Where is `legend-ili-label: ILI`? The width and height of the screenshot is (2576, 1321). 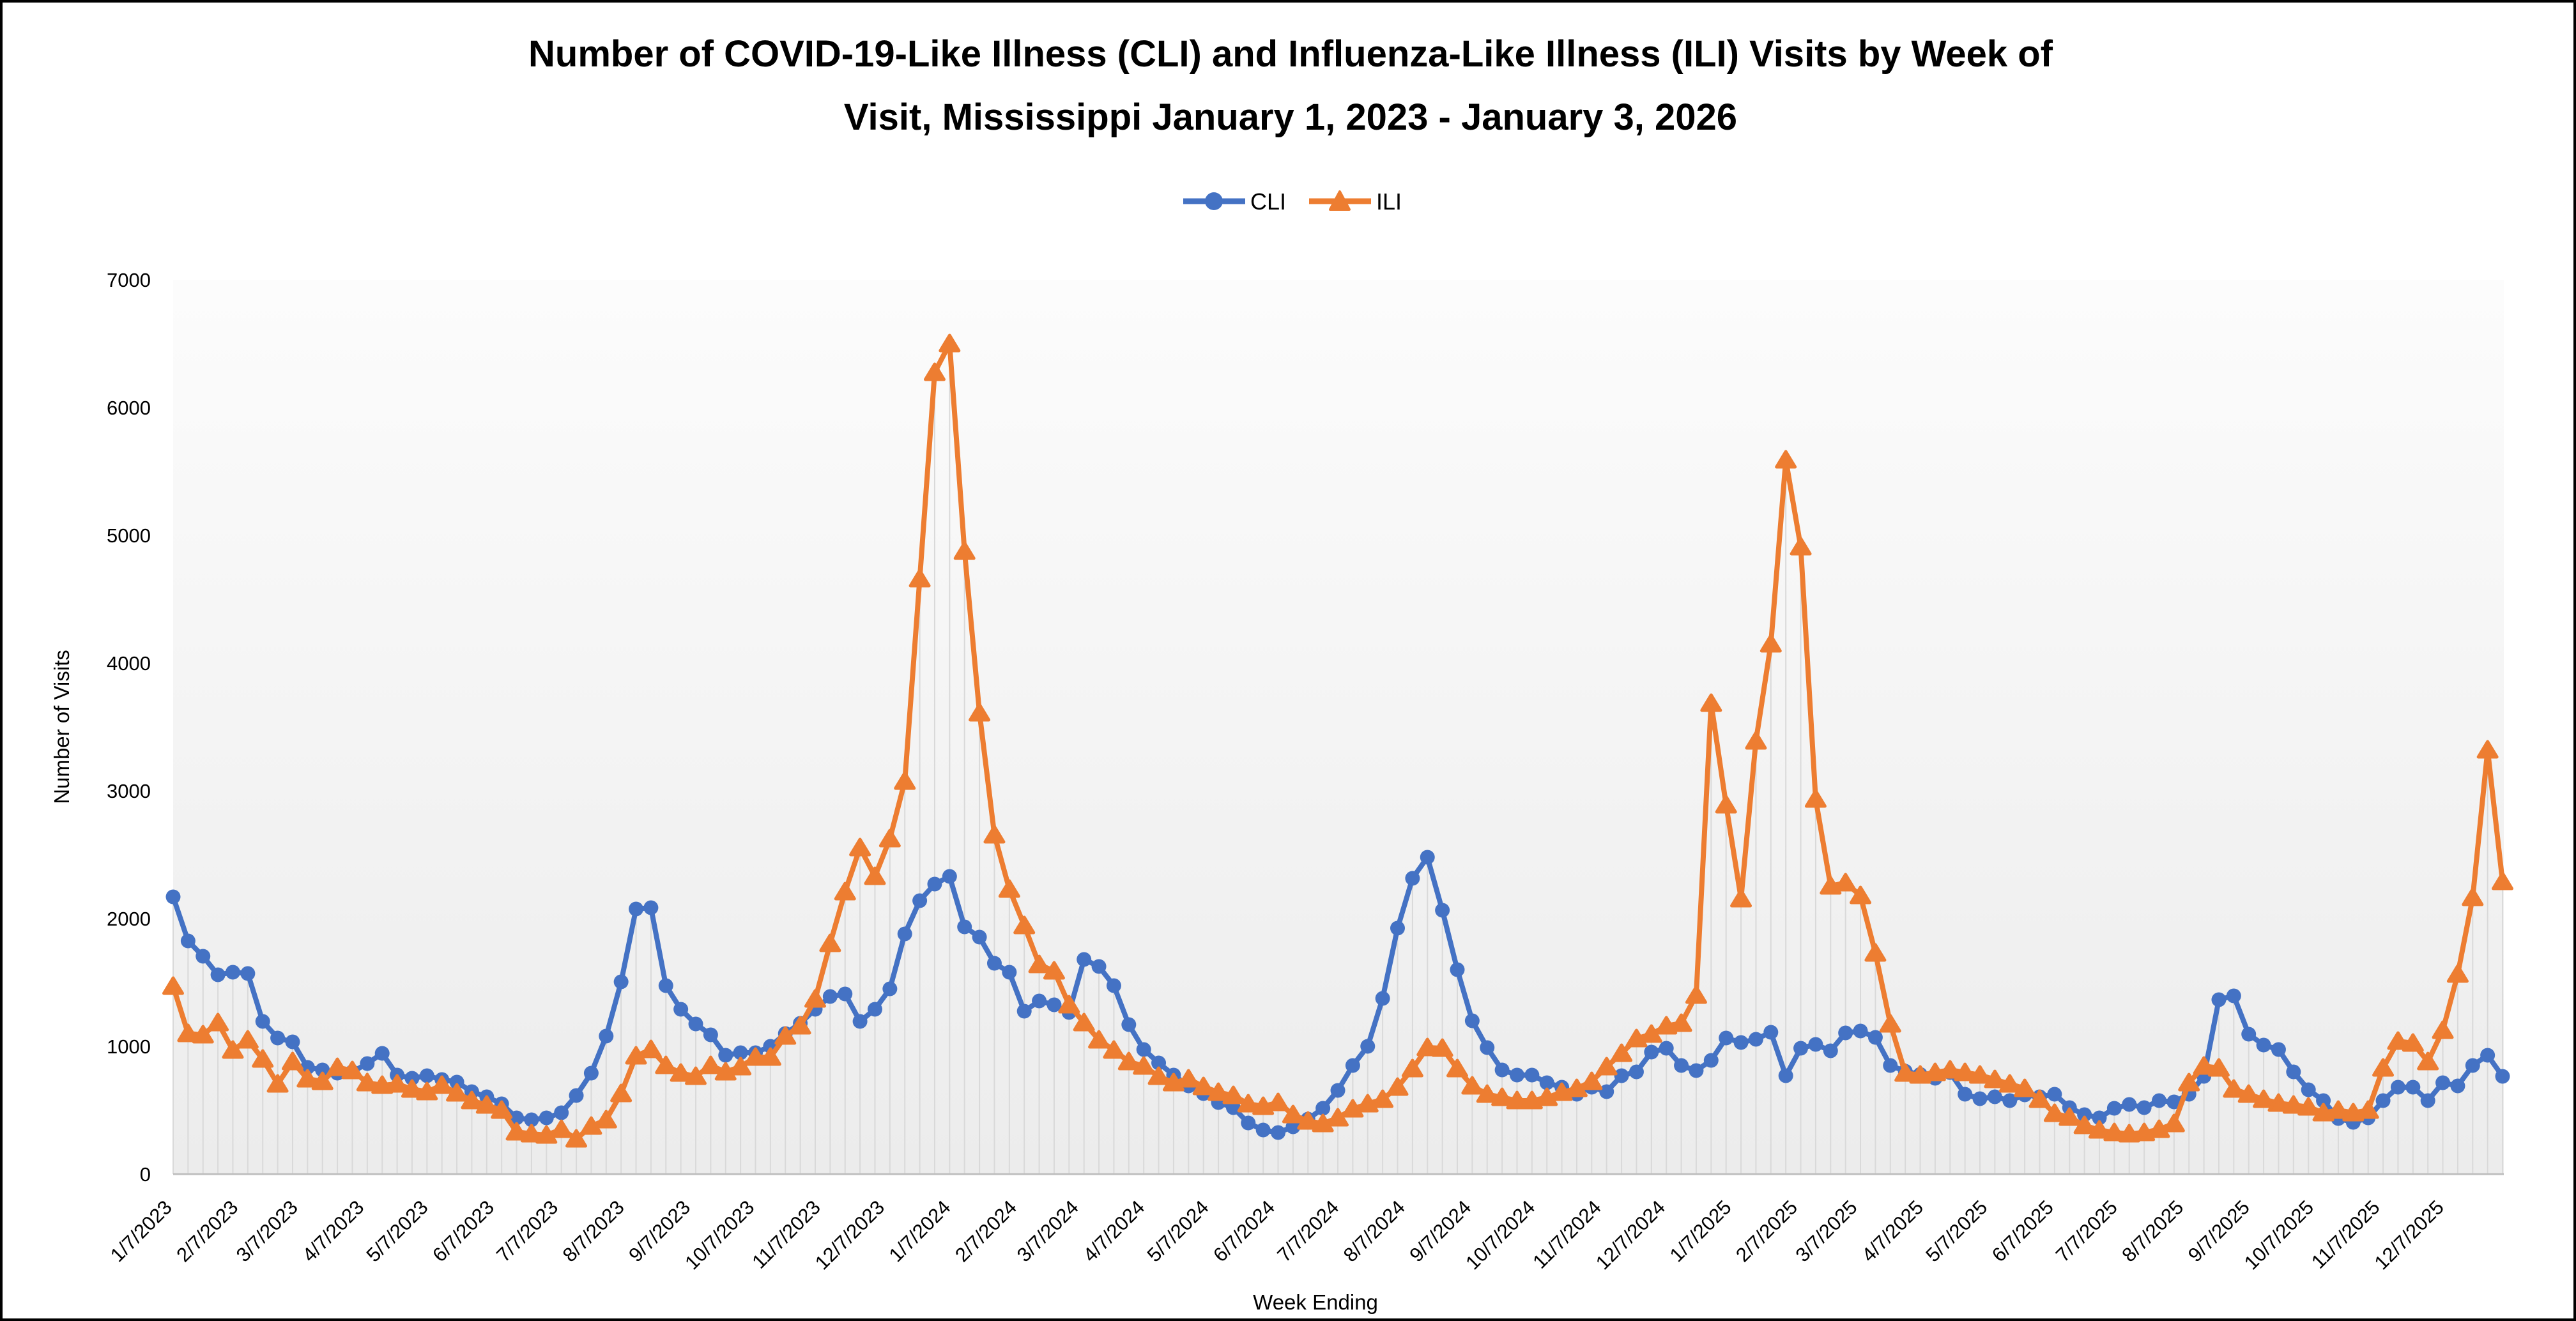
legend-ili-label: ILI is located at coordinates (1389, 202).